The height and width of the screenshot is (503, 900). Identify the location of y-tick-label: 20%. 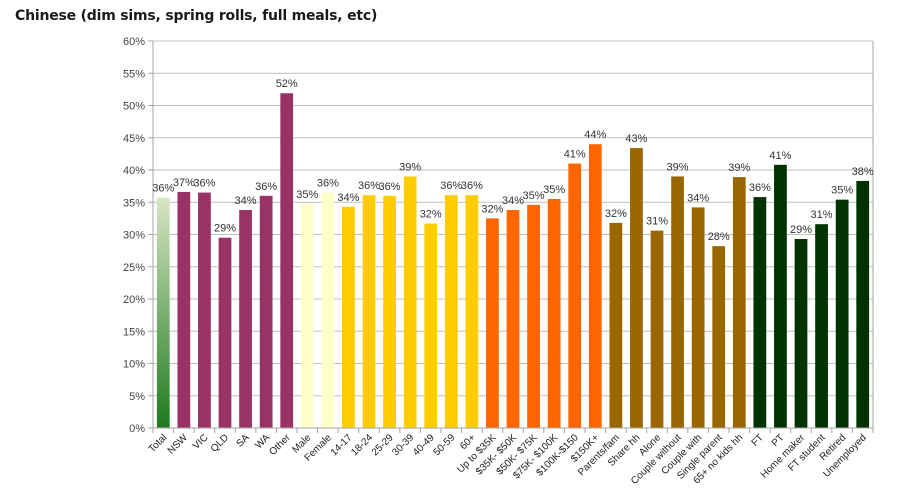
(134, 300).